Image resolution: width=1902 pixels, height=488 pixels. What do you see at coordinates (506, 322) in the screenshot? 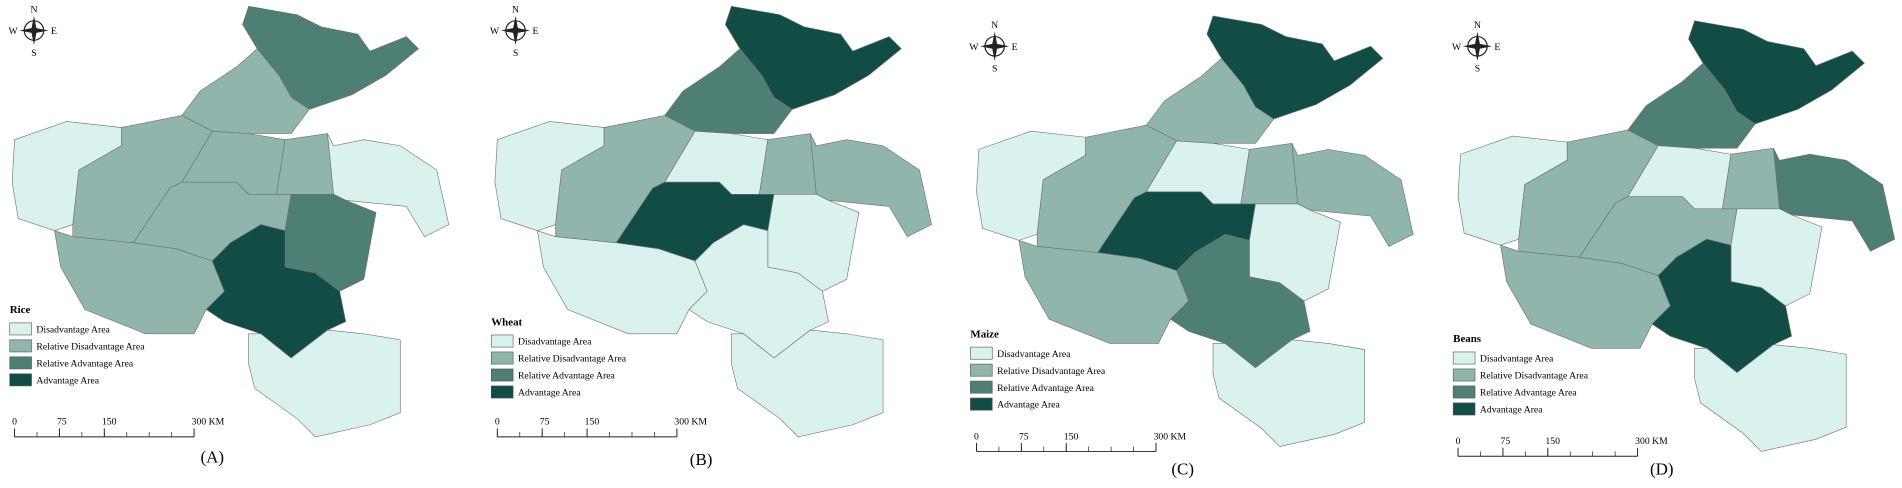
I see `legend-title: Wheat` at bounding box center [506, 322].